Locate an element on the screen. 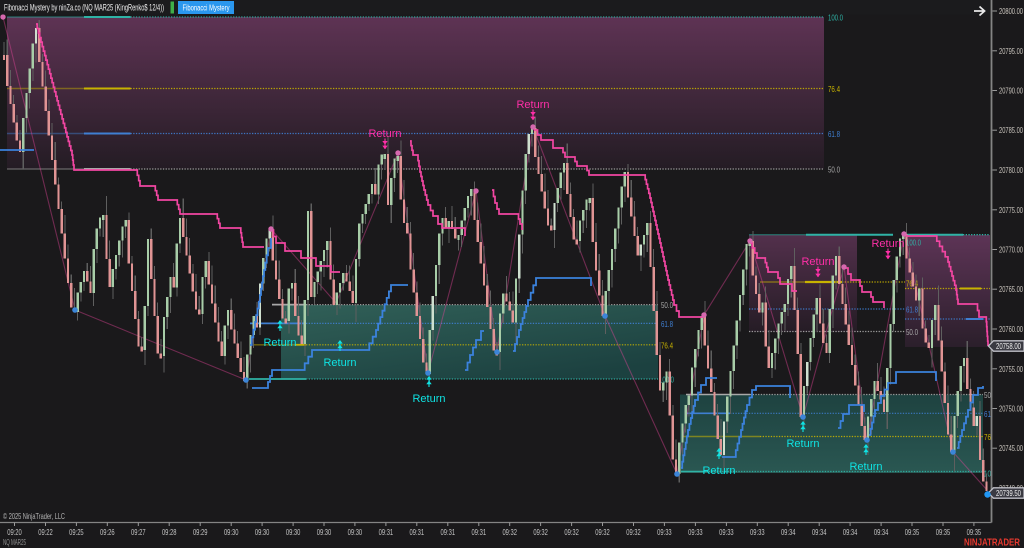  svg-text: 20739.50 is located at coordinates (1008, 493).